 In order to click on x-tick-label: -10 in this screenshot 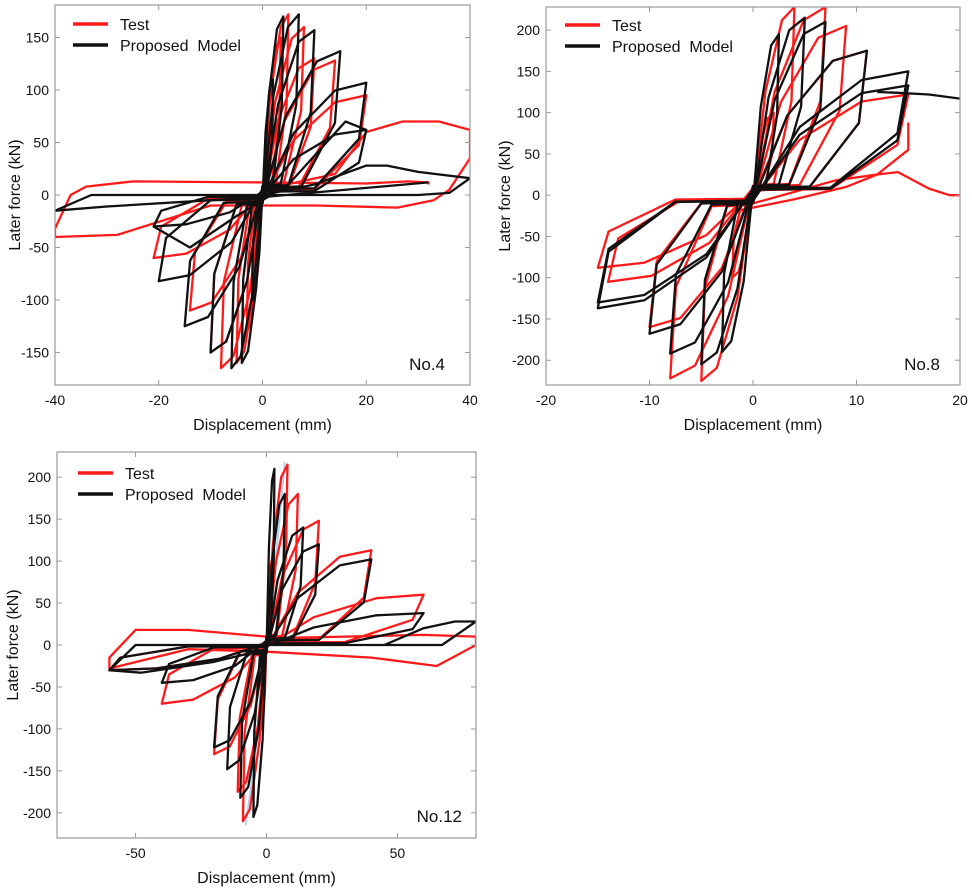, I will do `click(649, 400)`.